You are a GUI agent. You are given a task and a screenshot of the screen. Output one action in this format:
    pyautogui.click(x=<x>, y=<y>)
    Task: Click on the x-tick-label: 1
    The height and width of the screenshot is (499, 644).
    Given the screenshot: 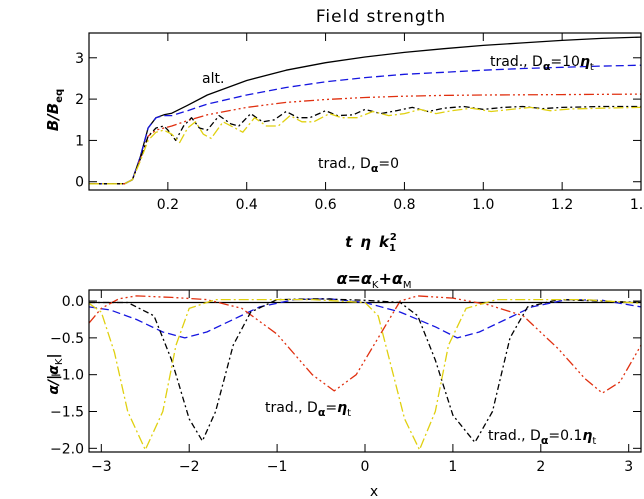 What is the action you would take?
    pyautogui.click(x=452, y=467)
    